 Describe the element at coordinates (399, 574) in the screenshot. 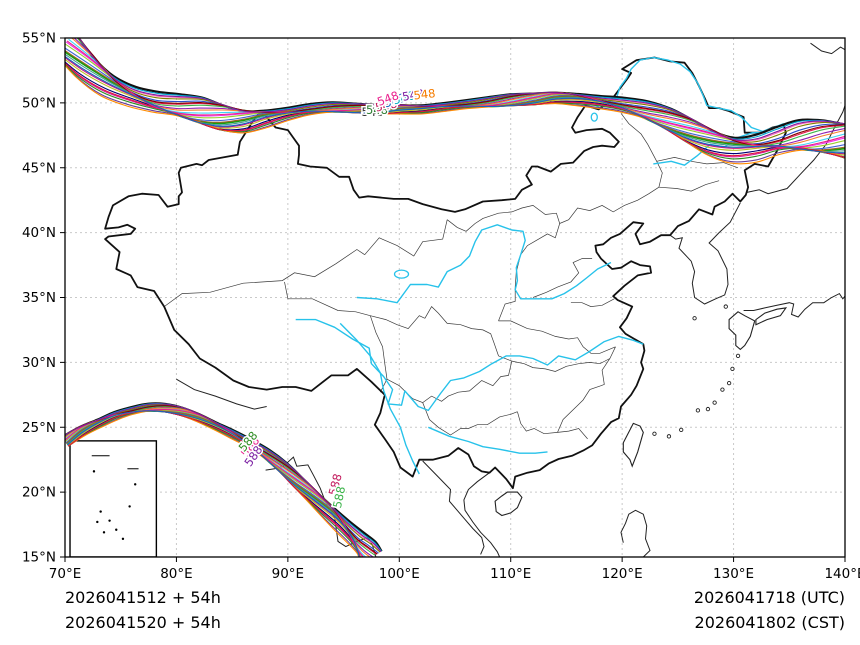

I see `x-tick-label: 100°E` at that location.